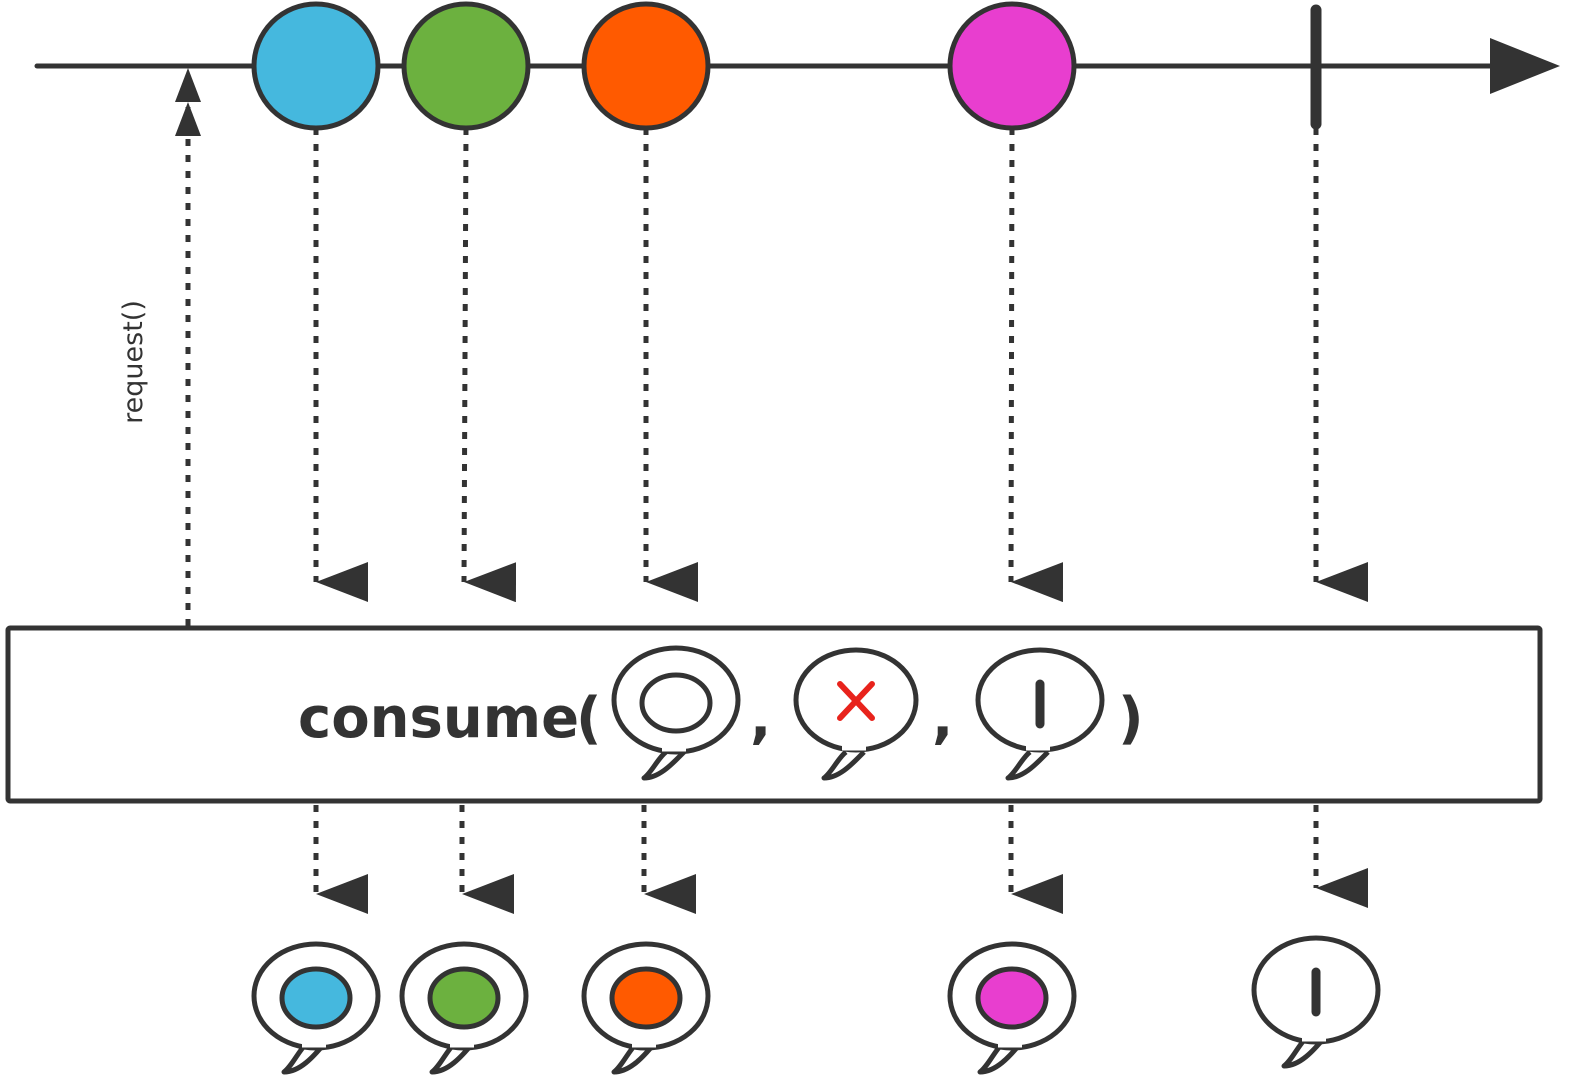 The image size is (1588, 1089). Describe the element at coordinates (133, 362) in the screenshot. I see `request-label: request()` at that location.